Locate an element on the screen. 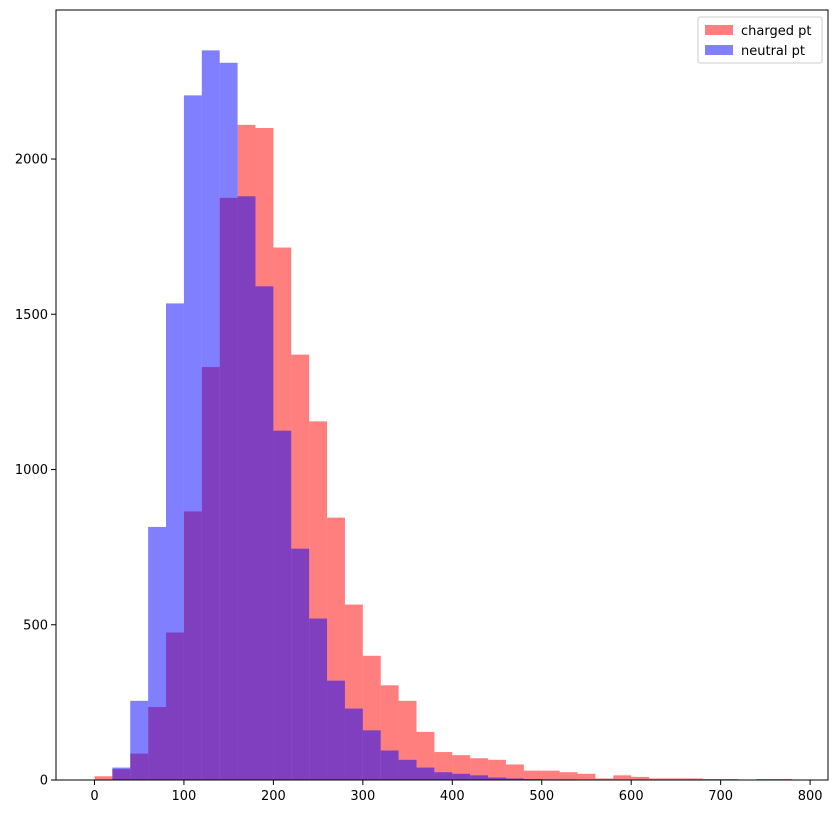 The height and width of the screenshot is (813, 839). x-tick-label: 700 is located at coordinates (720, 796).